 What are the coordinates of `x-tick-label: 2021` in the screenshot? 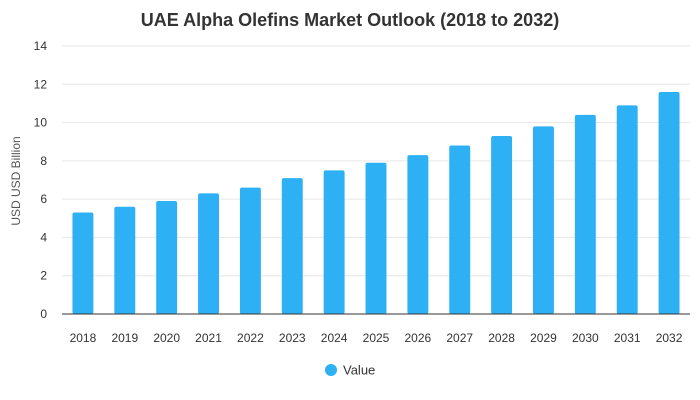 It's located at (208, 338).